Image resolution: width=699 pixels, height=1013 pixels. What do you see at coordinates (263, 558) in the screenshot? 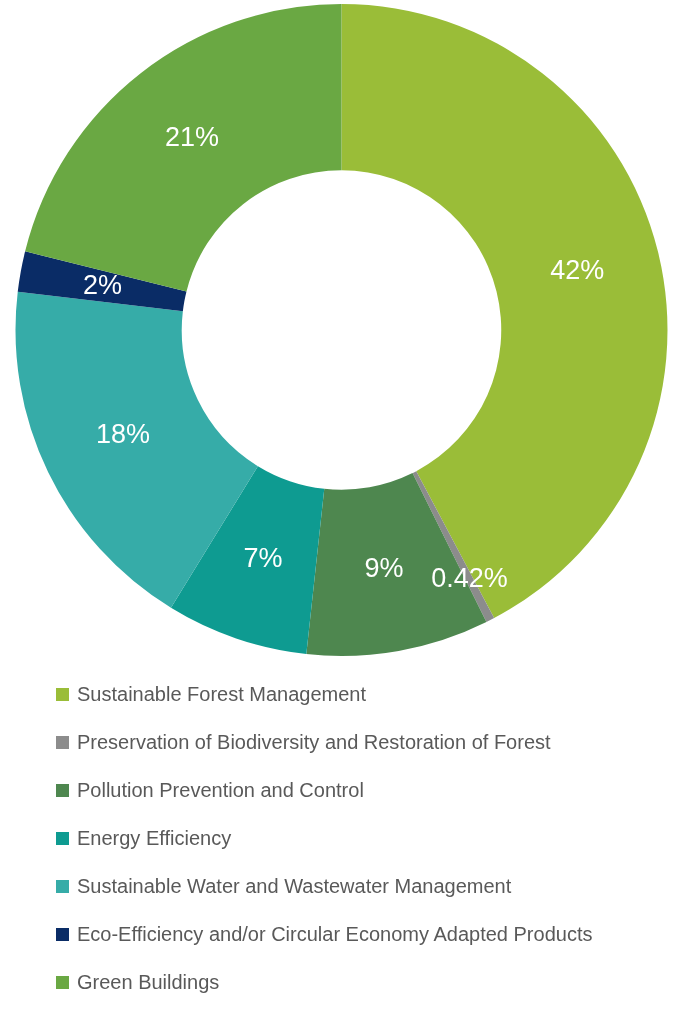
I see `data-label: 7%` at bounding box center [263, 558].